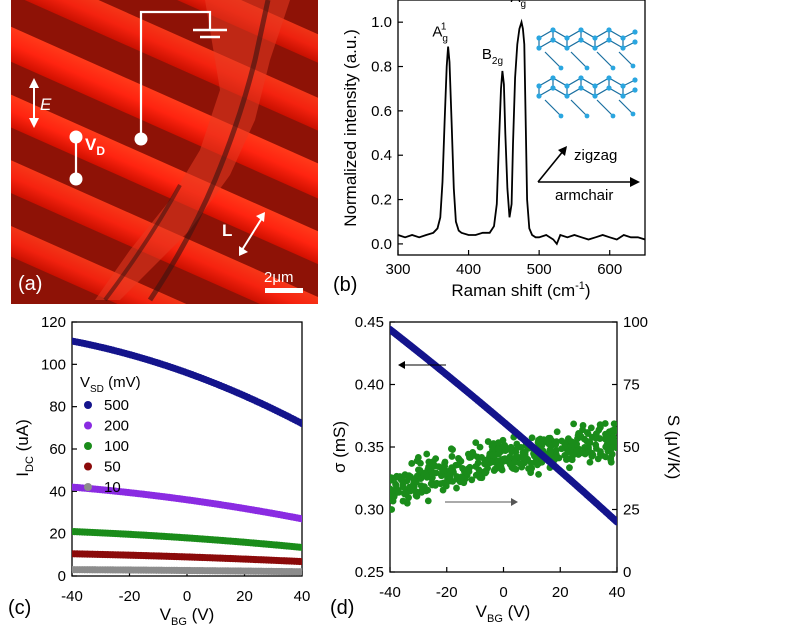  What do you see at coordinates (503, 613) in the screenshot?
I see `panel-d-xlabel: VBG (V)` at bounding box center [503, 613].